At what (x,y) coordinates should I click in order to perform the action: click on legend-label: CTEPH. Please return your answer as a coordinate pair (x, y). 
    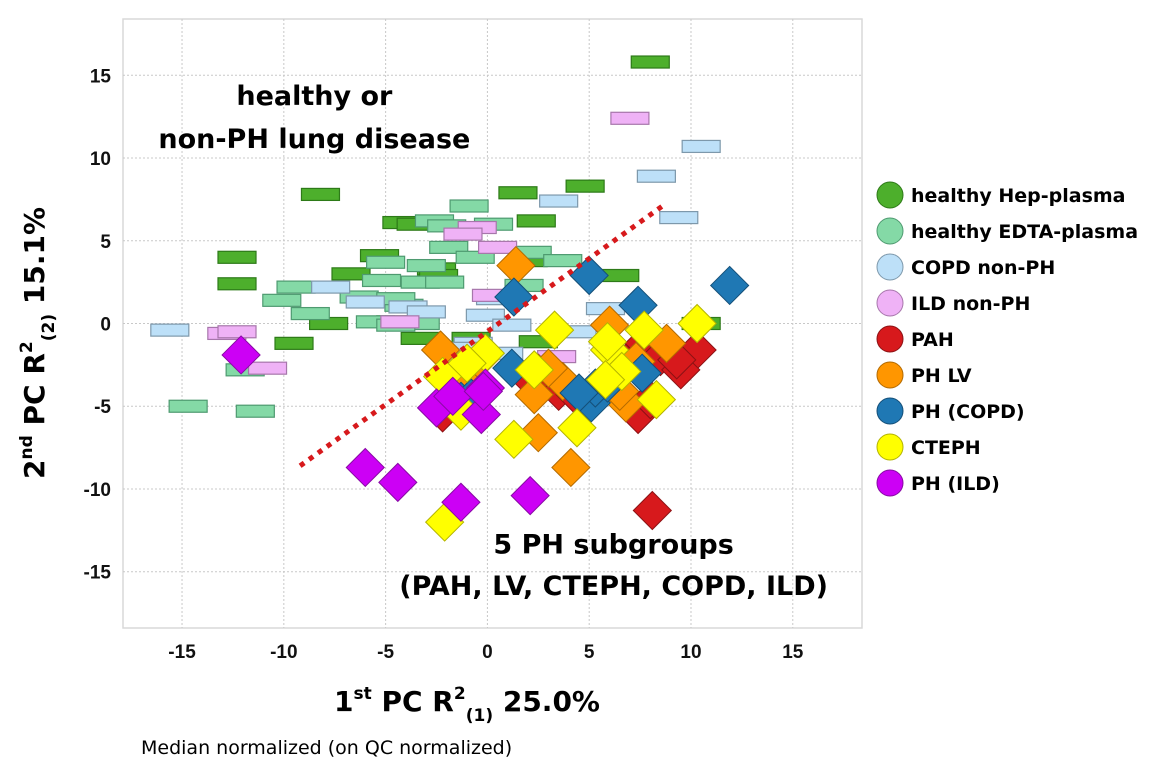
    Looking at the image, I should click on (946, 448).